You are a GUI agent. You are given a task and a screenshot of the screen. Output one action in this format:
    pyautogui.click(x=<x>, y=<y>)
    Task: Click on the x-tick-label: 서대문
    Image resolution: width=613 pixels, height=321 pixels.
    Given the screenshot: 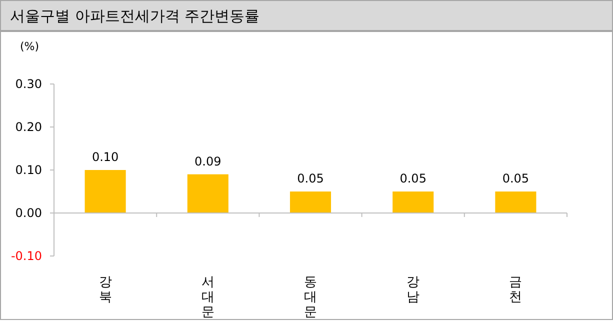 What is the action you would take?
    pyautogui.click(x=207, y=297)
    